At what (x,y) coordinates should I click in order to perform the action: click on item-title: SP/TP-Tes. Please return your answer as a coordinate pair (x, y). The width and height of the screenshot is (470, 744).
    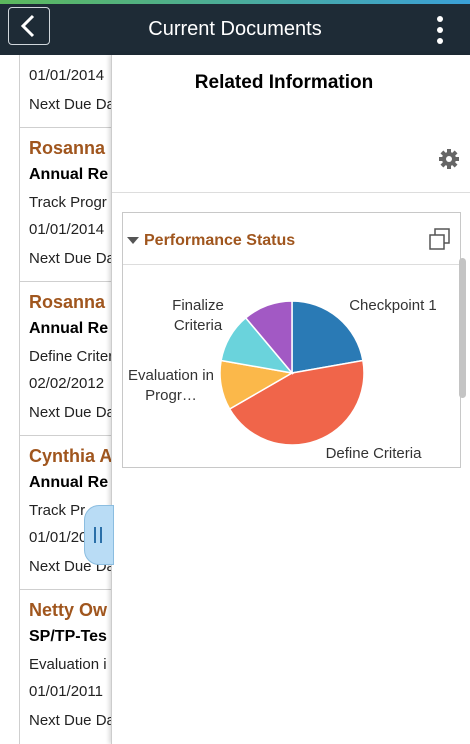
    Looking at the image, I should click on (68, 636).